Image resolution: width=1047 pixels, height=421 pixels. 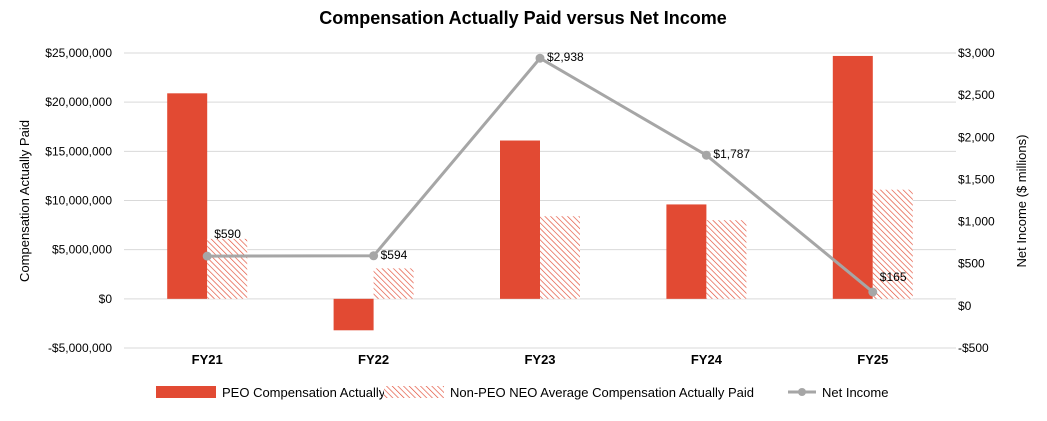 What do you see at coordinates (892, 244) in the screenshot?
I see `bar-non-peo-fy25` at bounding box center [892, 244].